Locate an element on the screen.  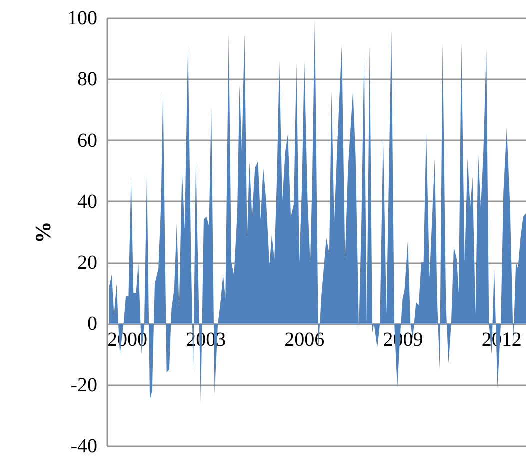
y-tick-label: 60 is located at coordinates (88, 141).